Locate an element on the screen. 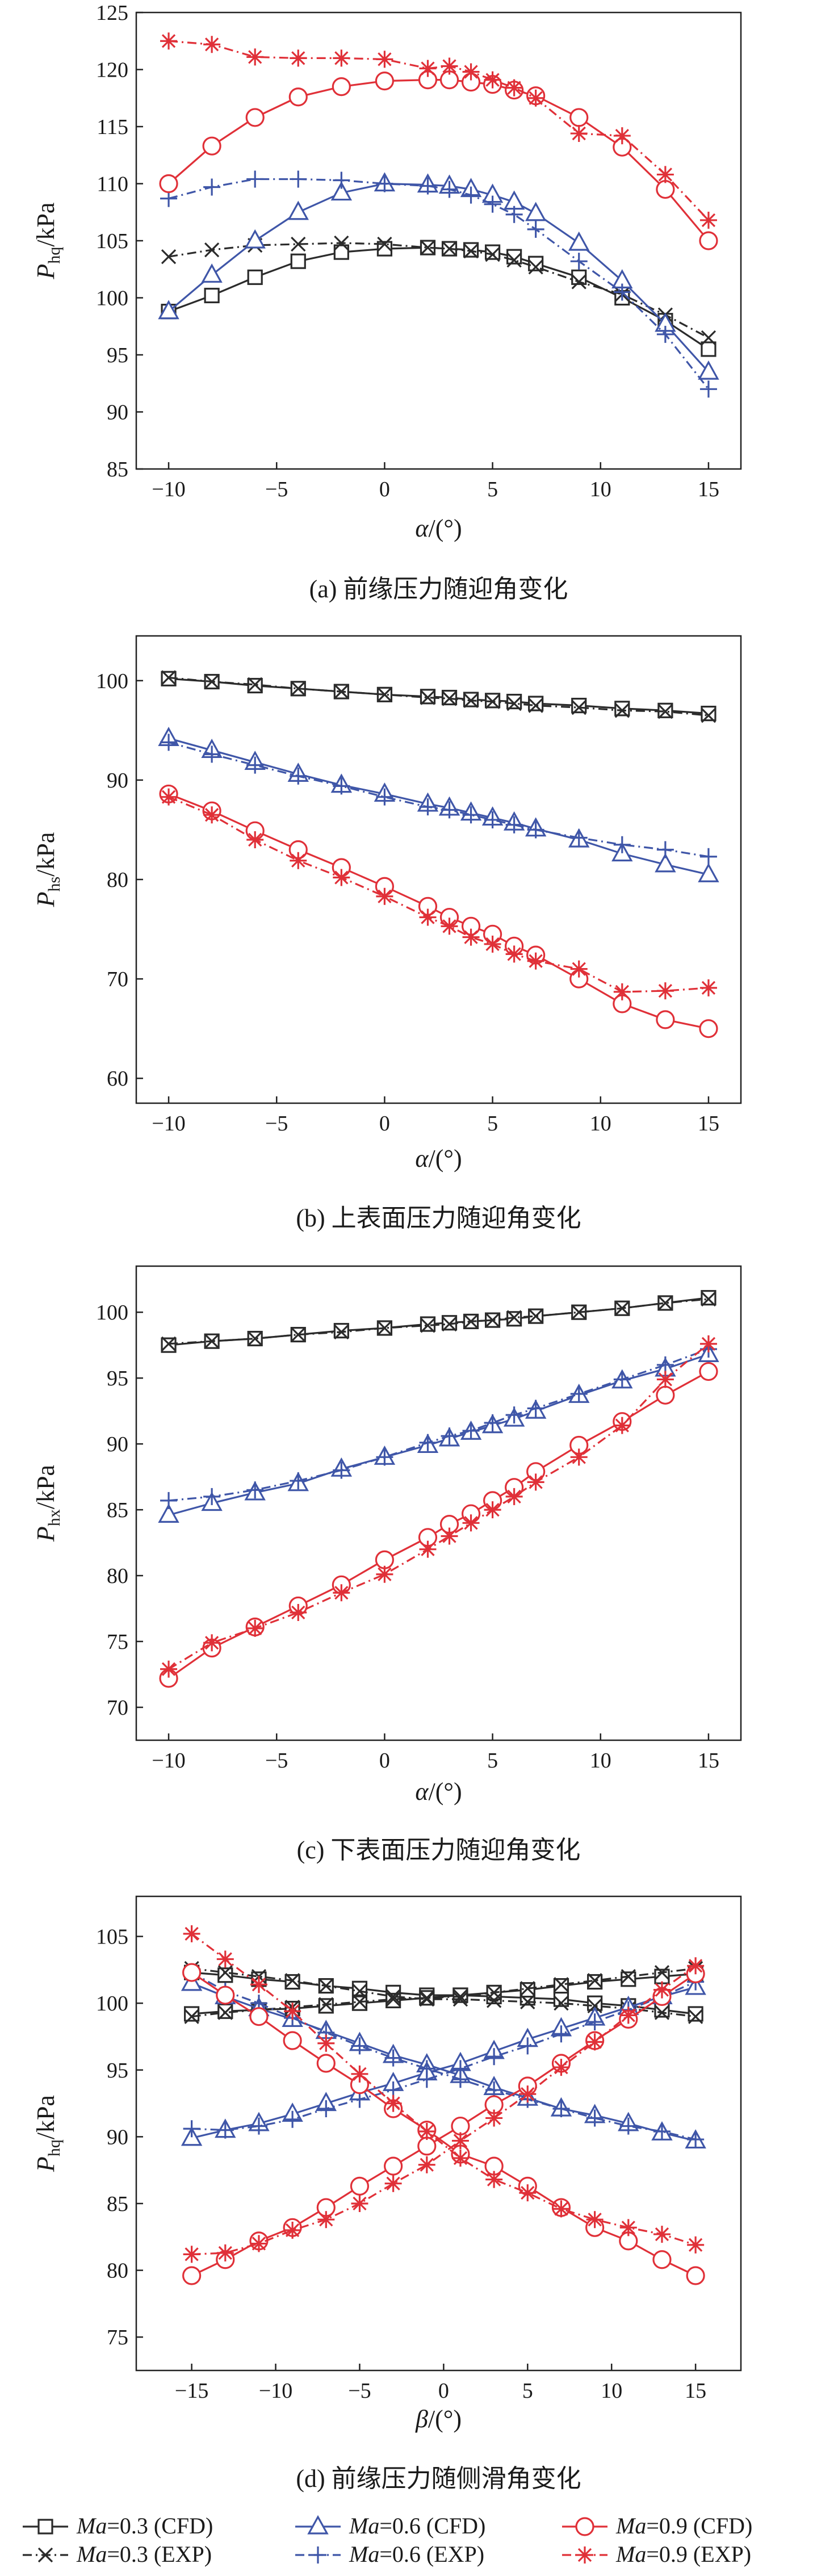  y-tick-label: 85 is located at coordinates (117, 2204).